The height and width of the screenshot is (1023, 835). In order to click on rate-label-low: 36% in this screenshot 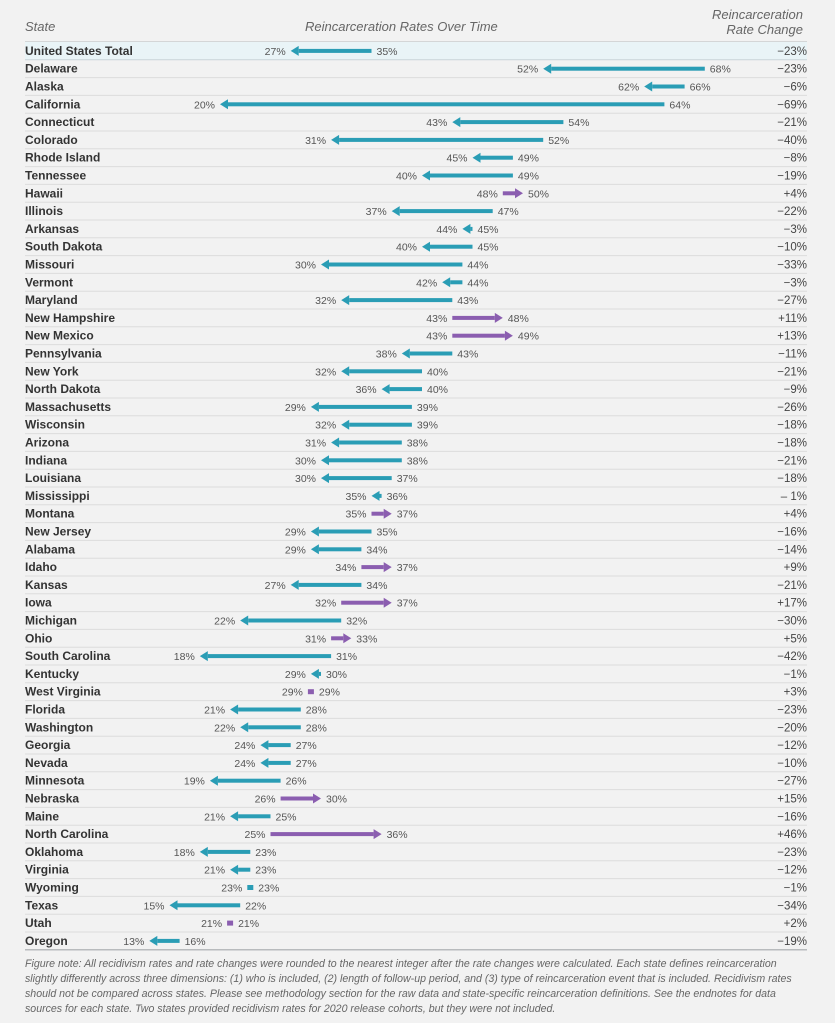, I will do `click(366, 390)`.